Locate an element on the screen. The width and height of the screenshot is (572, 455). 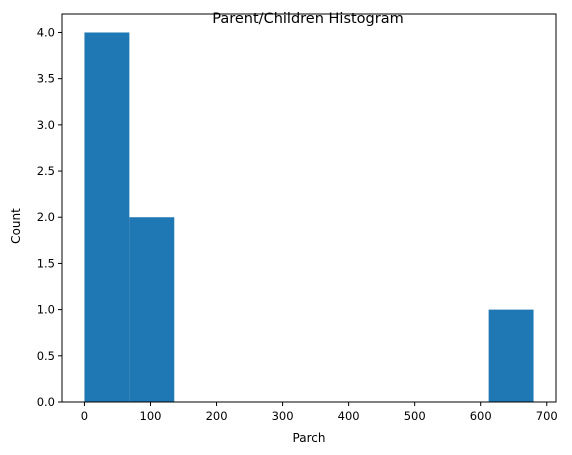
x-tick-label: 0 is located at coordinates (84, 416).